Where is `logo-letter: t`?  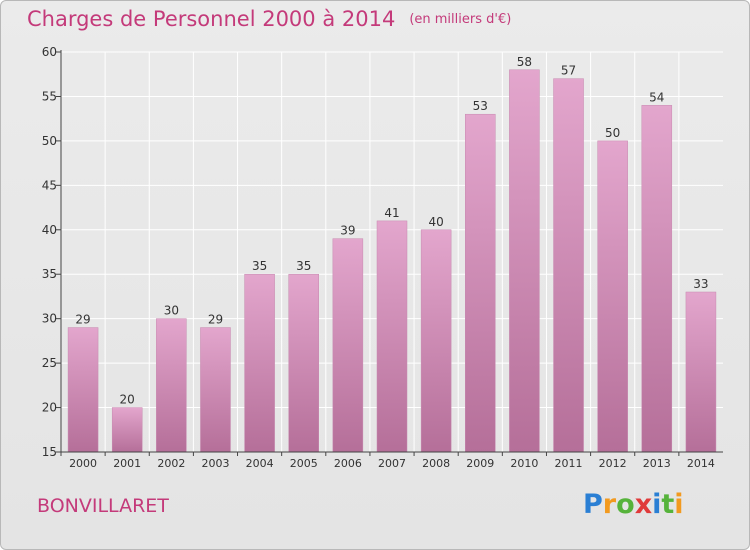
logo-letter: t is located at coordinates (668, 504).